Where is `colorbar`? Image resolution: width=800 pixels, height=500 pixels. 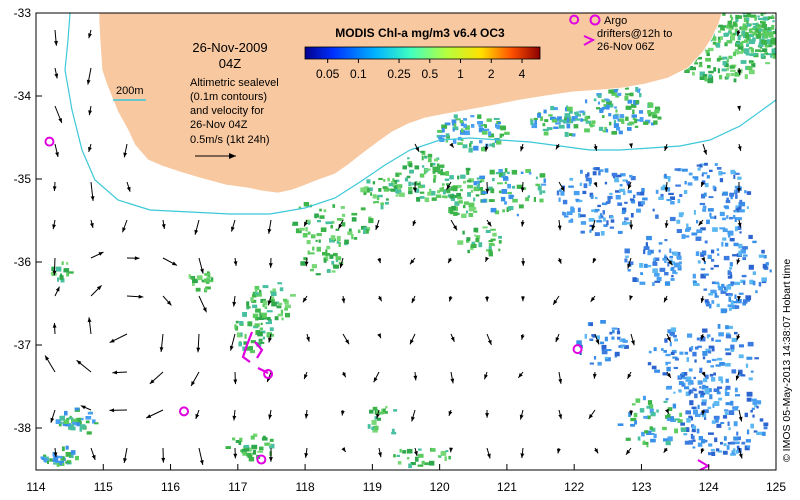
colorbar is located at coordinates (422, 53).